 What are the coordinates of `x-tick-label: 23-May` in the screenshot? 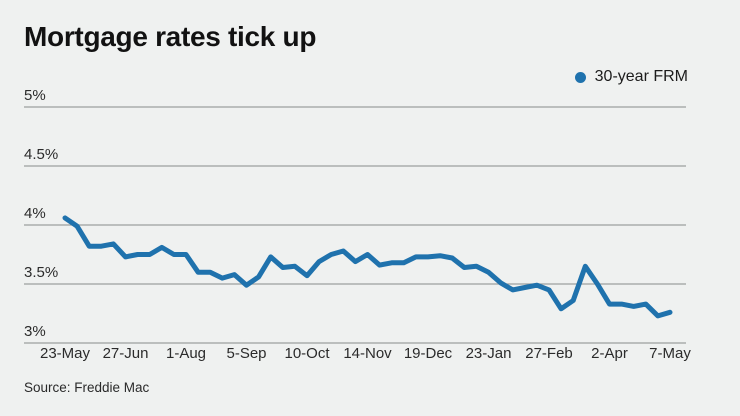 It's located at (65, 353).